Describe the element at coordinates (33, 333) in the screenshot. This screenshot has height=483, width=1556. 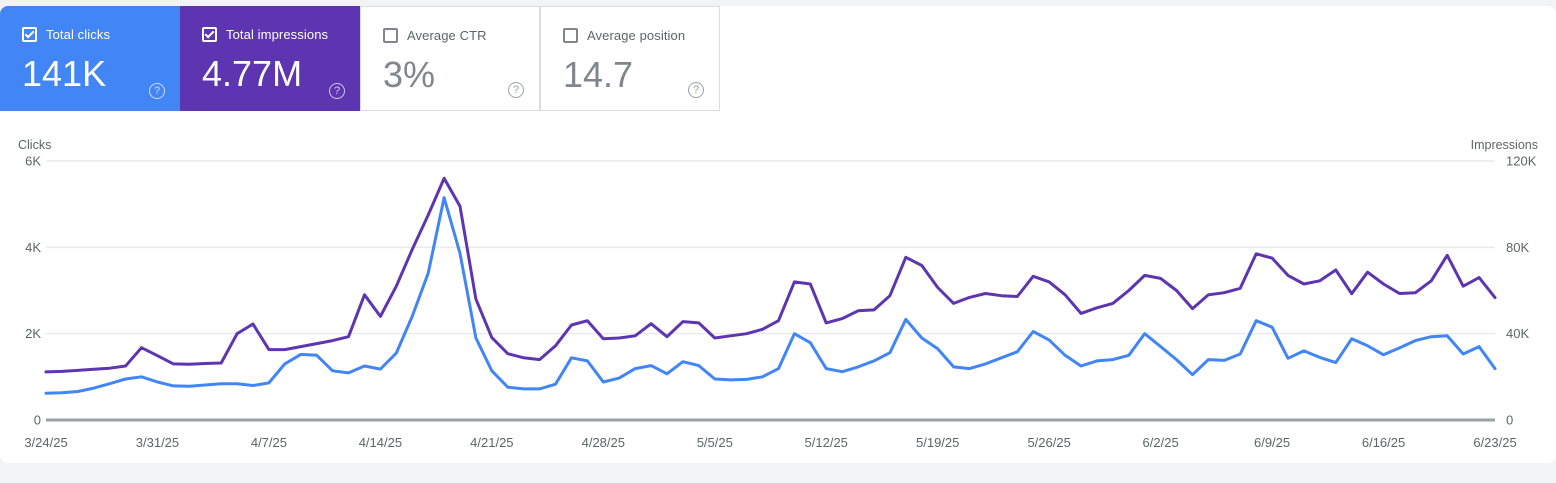
I see `left-axis-tick-label: 2K` at that location.